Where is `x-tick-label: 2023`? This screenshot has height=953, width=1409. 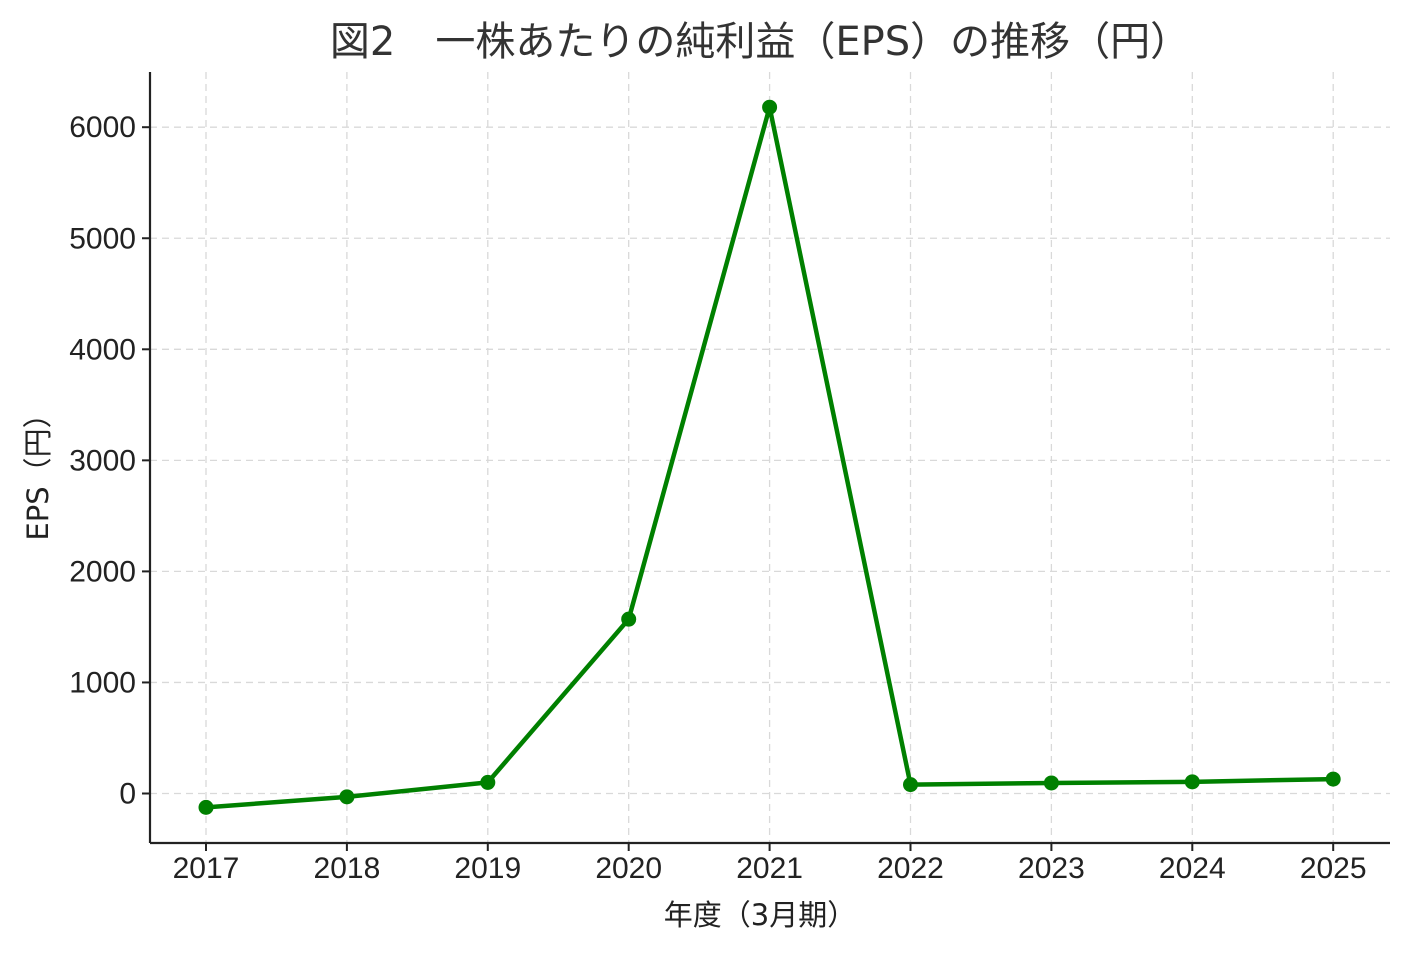 x-tick-label: 2023 is located at coordinates (1051, 868).